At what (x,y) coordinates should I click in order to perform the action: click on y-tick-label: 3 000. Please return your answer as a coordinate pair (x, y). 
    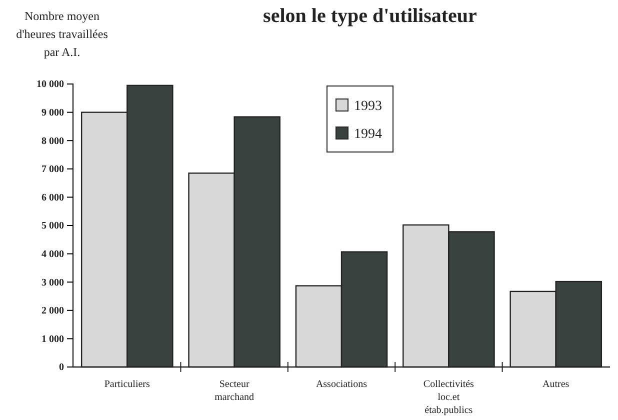
    Looking at the image, I should click on (53, 282).